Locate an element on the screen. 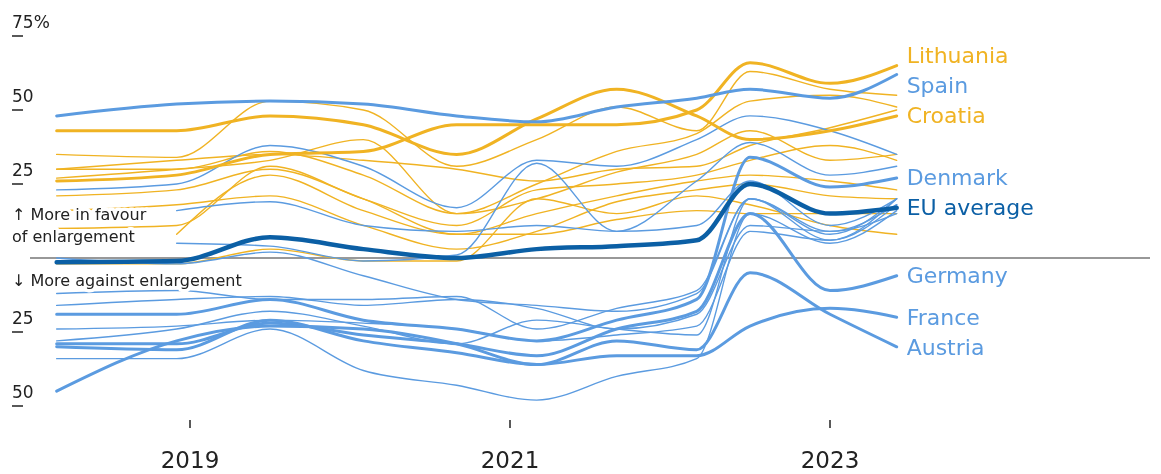 Image resolution: width=1161 pixels, height=474 pixels. series-label: Austria is located at coordinates (945, 347).